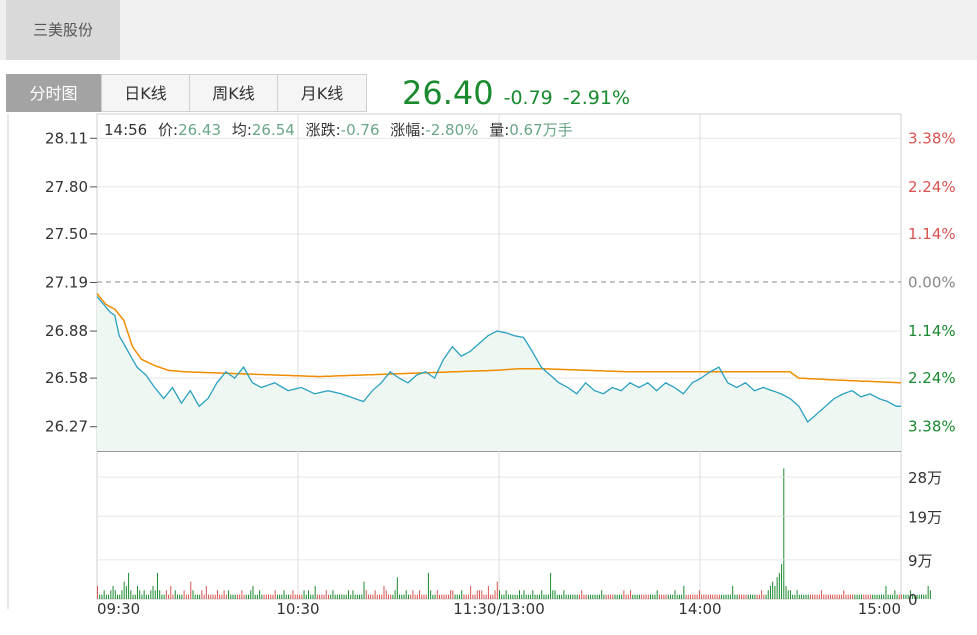 This screenshot has width=977, height=635. Describe the element at coordinates (699, 609) in the screenshot. I see `time-tick-label: 14:00` at that location.